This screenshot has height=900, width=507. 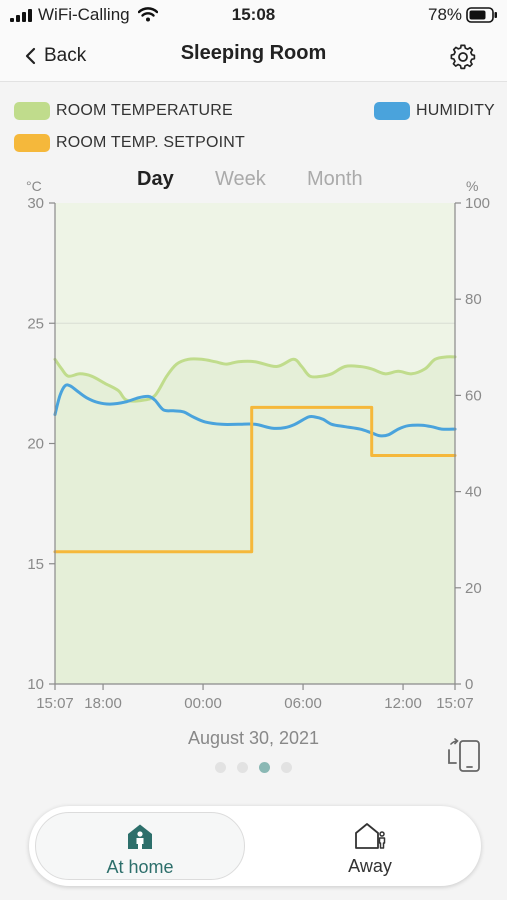 What do you see at coordinates (34, 186) in the screenshot?
I see `left-axis-unit: °C` at bounding box center [34, 186].